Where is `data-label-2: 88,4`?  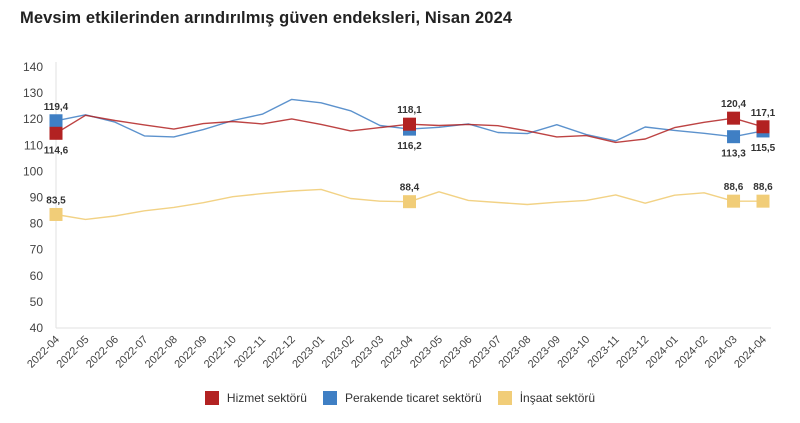 data-label-2: 88,4 is located at coordinates (410, 188).